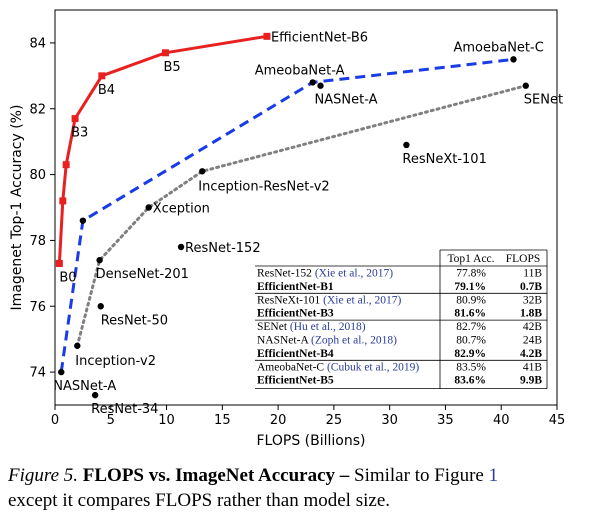  Describe the element at coordinates (37, 307) in the screenshot. I see `y-tick-label: 76` at that location.